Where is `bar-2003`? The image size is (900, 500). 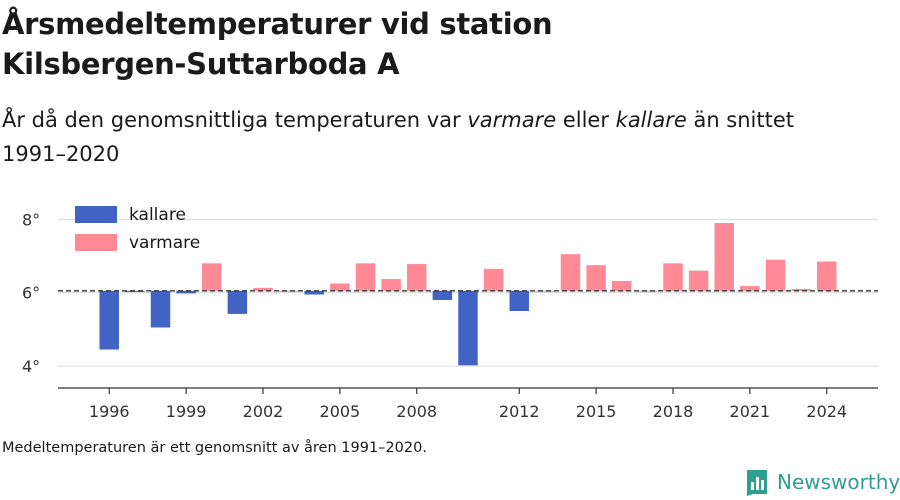
bar-2003 is located at coordinates (288, 291).